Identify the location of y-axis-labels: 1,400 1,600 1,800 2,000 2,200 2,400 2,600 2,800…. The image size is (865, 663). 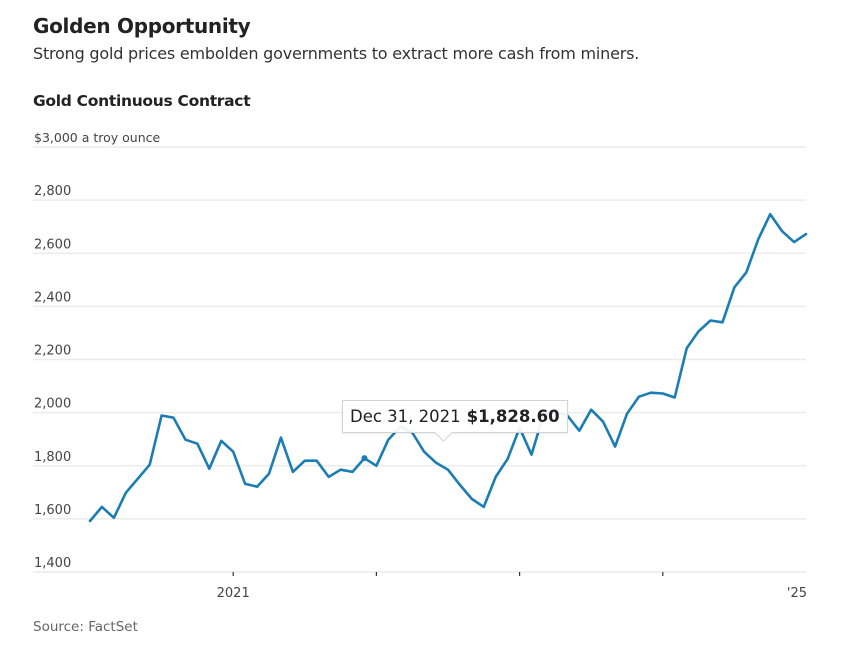
(97, 350).